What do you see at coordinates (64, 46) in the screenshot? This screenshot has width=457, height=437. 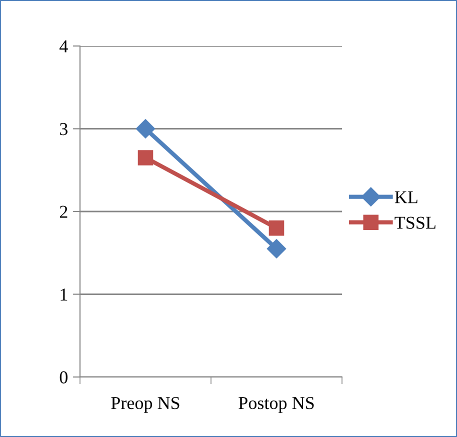 I see `y-tick-label: 4` at bounding box center [64, 46].